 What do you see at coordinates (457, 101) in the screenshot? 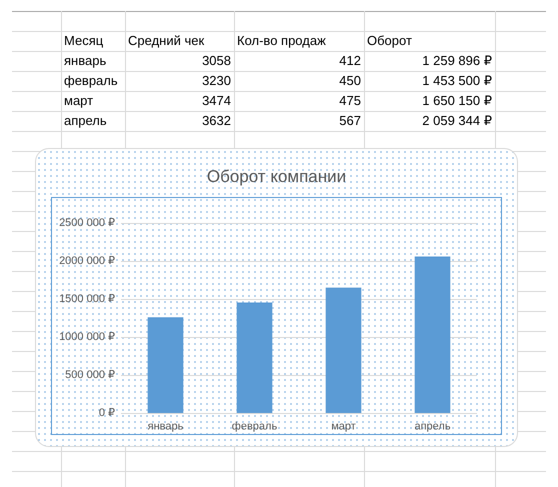
I see `data-label: 1 650 150 ₽` at bounding box center [457, 101].